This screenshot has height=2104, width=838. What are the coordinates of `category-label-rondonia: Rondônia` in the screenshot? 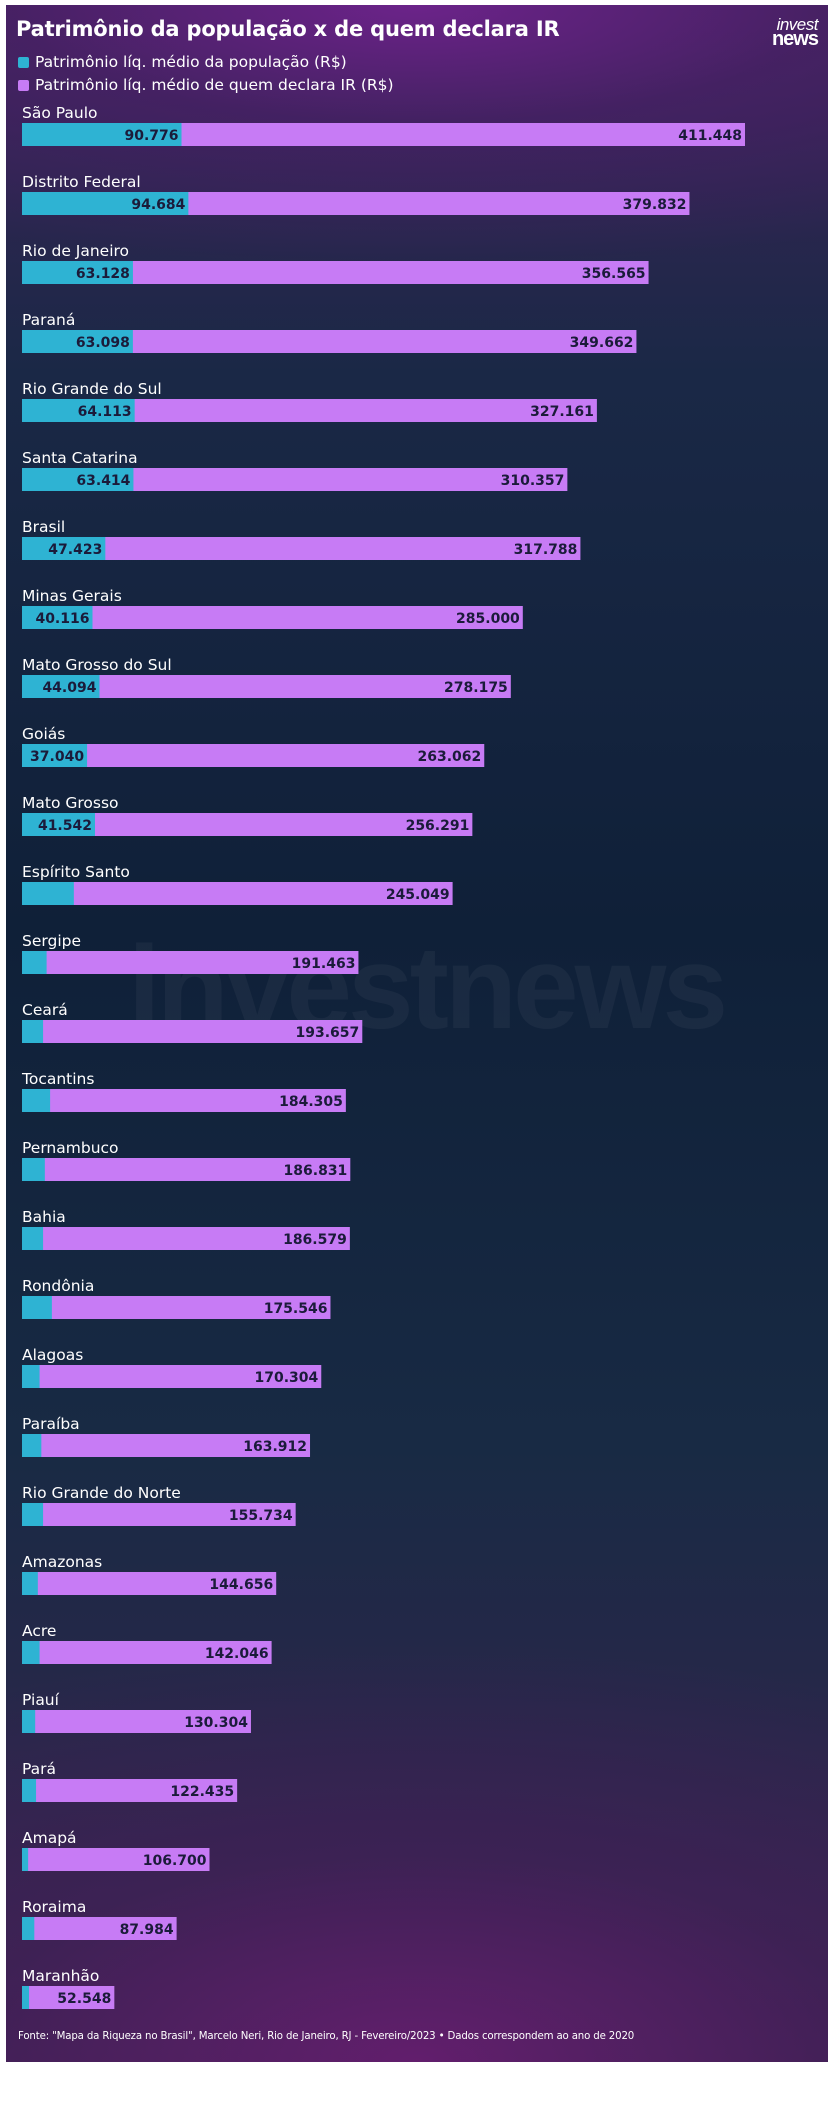 It's located at (58, 1286).